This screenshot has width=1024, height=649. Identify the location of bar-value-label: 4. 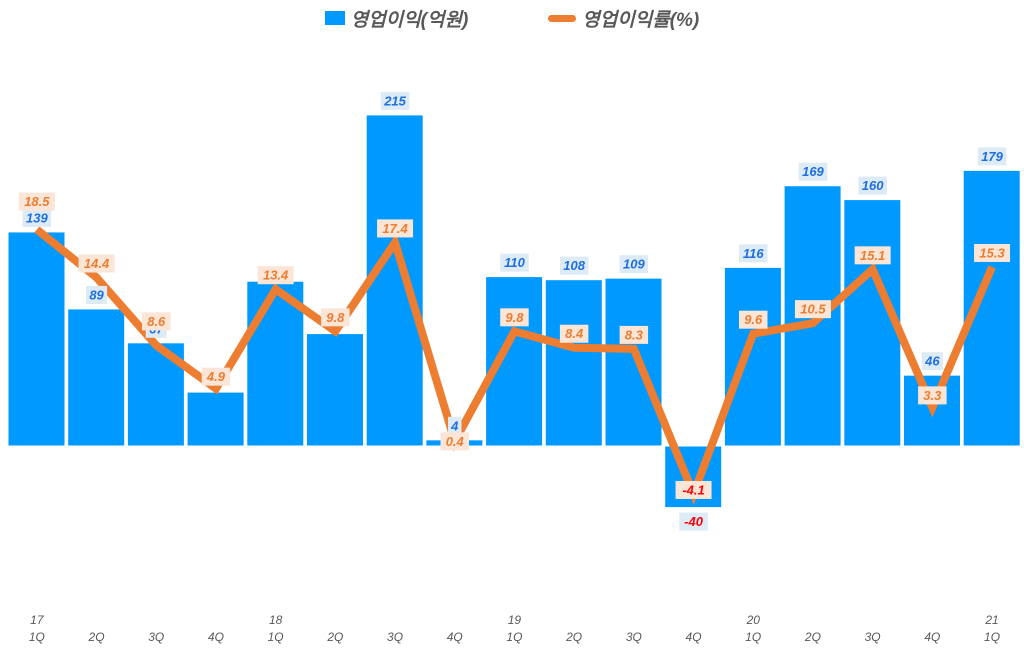
(455, 425).